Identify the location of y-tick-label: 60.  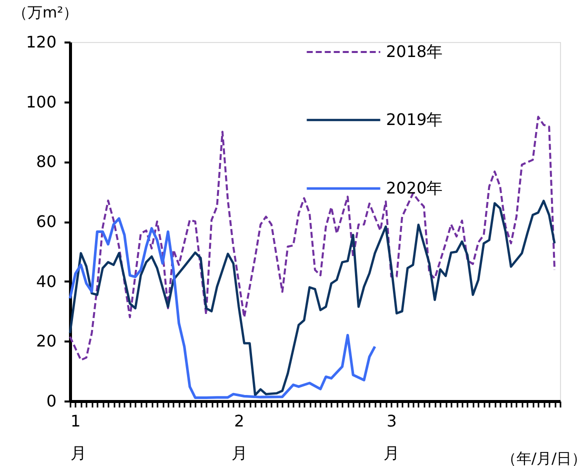
(46, 221).